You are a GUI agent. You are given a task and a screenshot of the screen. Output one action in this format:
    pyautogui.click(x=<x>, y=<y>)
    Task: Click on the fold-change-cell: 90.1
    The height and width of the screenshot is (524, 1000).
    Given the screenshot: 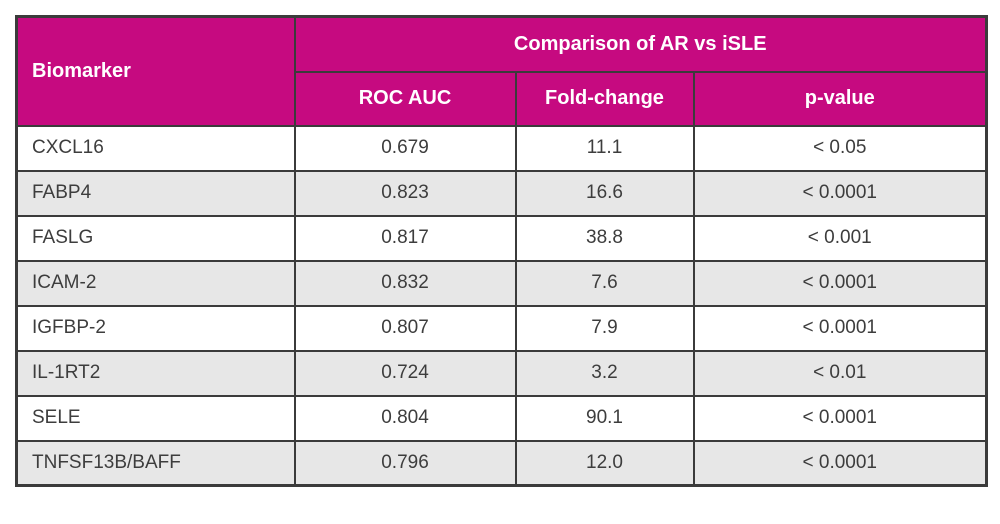 What is the action you would take?
    pyautogui.click(x=604, y=418)
    